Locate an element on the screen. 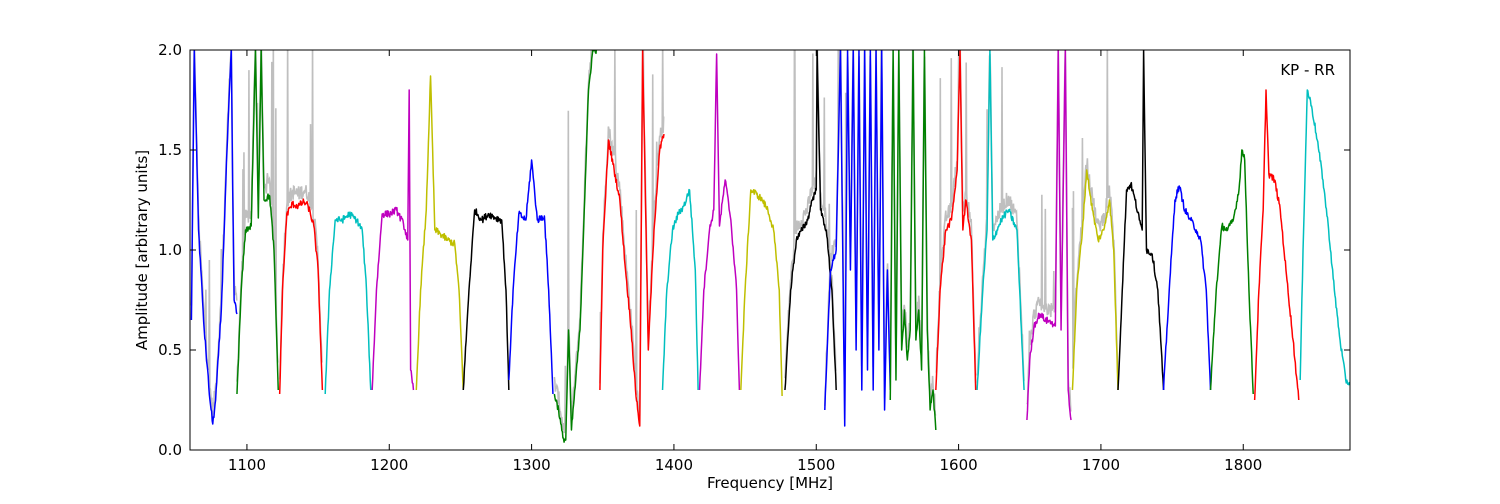  y-tick-label: 1.5 is located at coordinates (170, 150).